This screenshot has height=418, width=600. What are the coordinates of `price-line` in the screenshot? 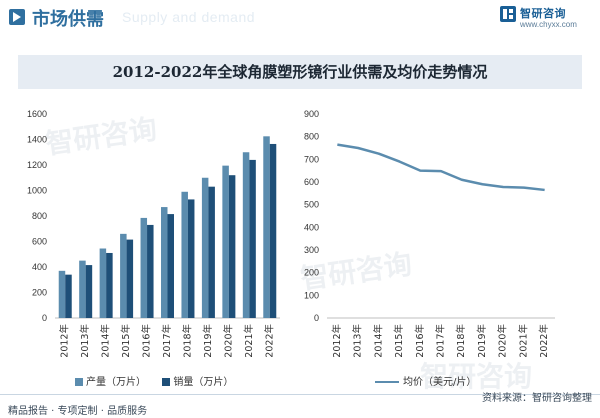 It's located at (441, 167).